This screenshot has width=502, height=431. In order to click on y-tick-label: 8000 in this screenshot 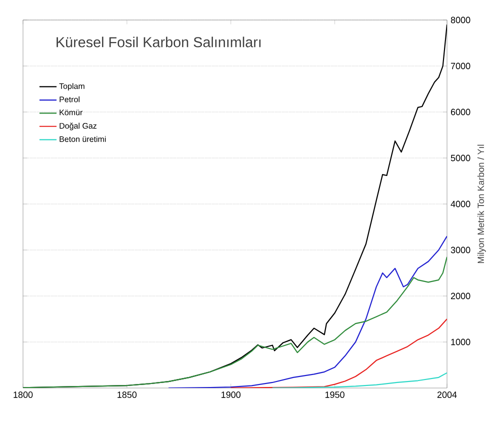, I will do `click(460, 20)`.